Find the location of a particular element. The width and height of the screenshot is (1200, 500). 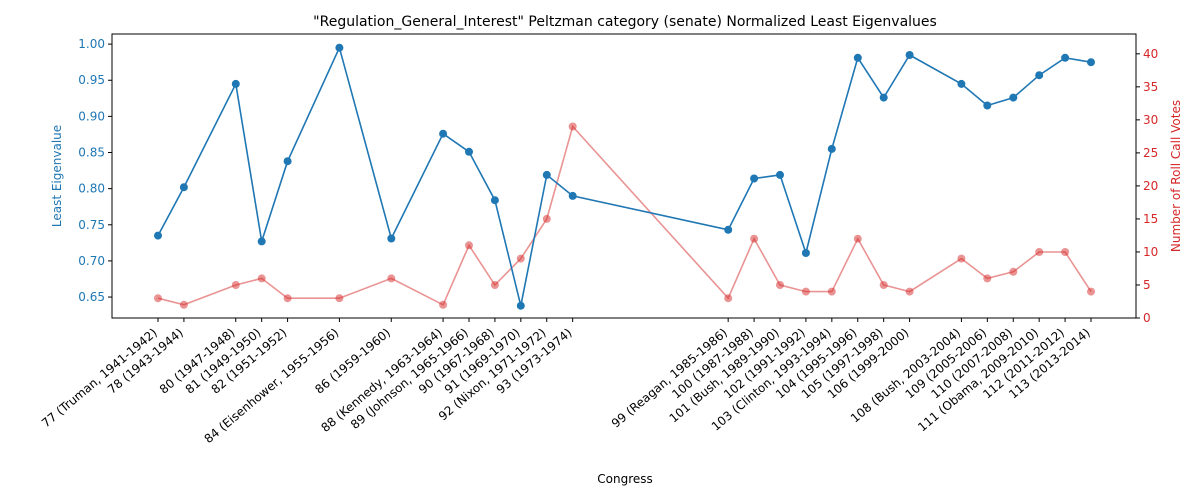

left-tick-label: 0.80 is located at coordinates (91, 189).